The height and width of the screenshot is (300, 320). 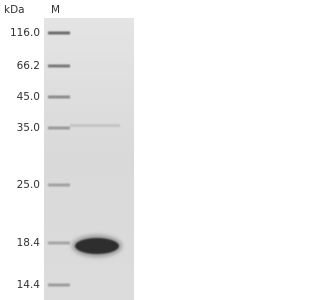 I want to click on marker-label: 14.4, so click(x=29, y=285).